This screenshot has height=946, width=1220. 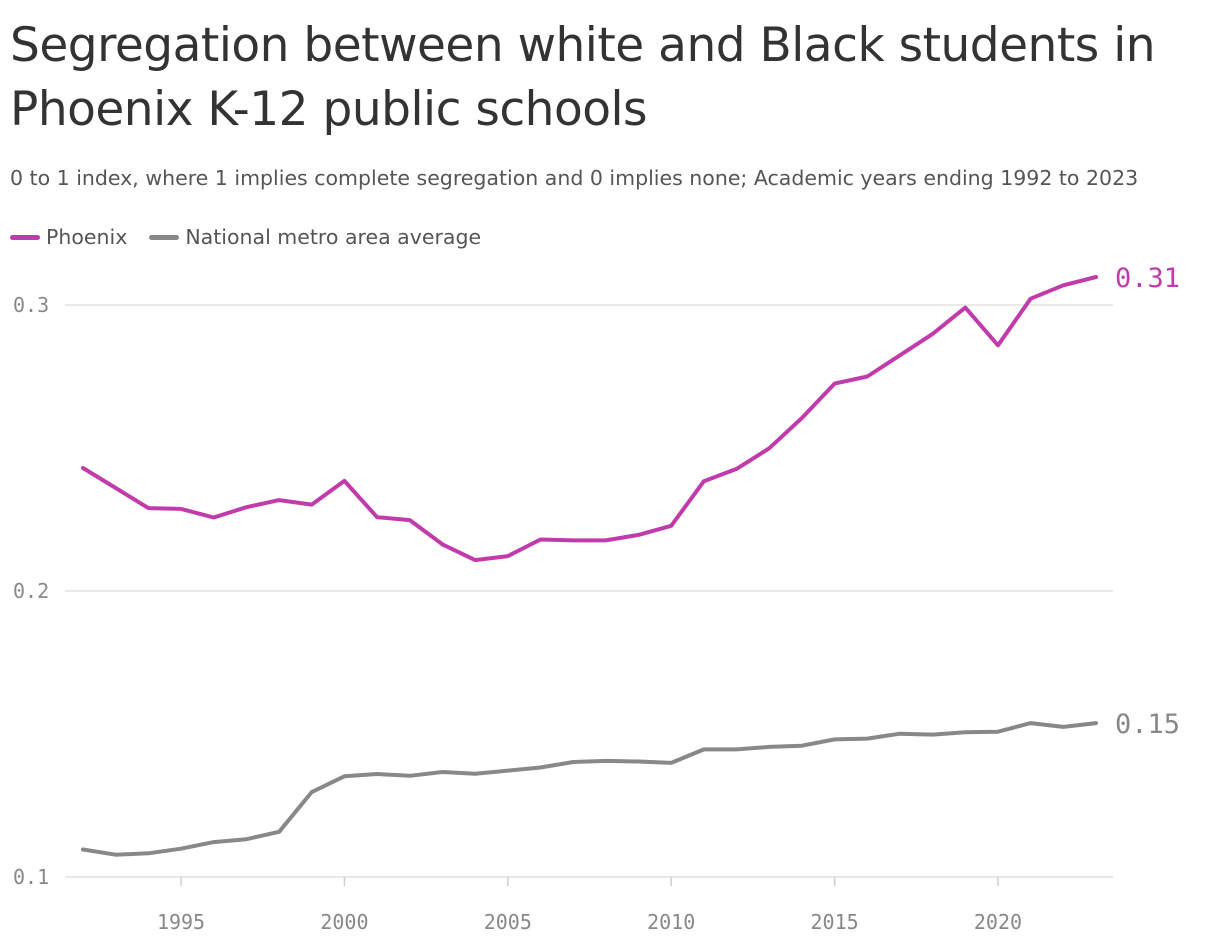 I want to click on legend-item-phoenix: Phoenix, so click(x=68, y=237).